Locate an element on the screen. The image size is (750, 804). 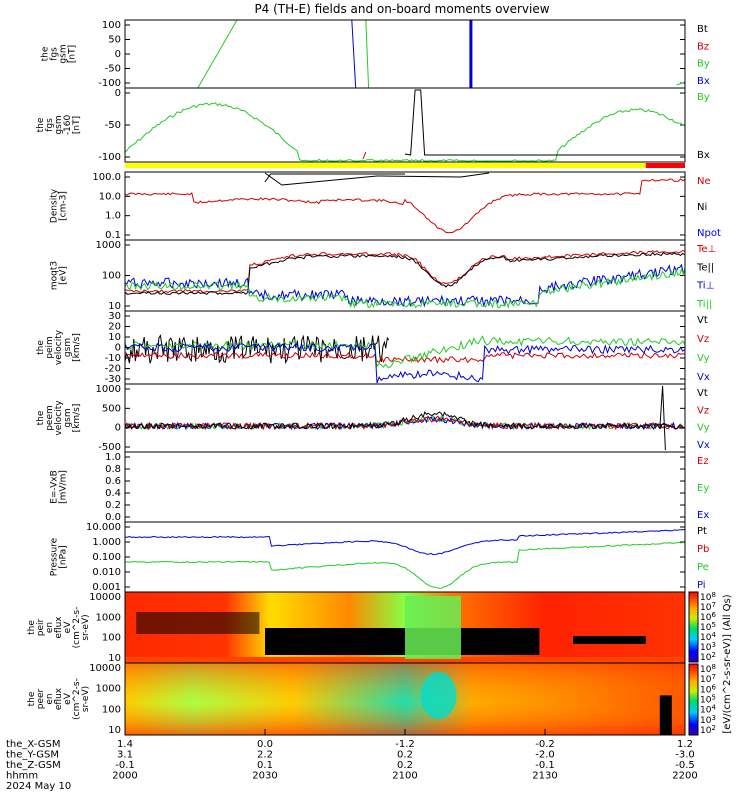
y-axis-label: Pressure [nPa] is located at coordinates (59, 556).